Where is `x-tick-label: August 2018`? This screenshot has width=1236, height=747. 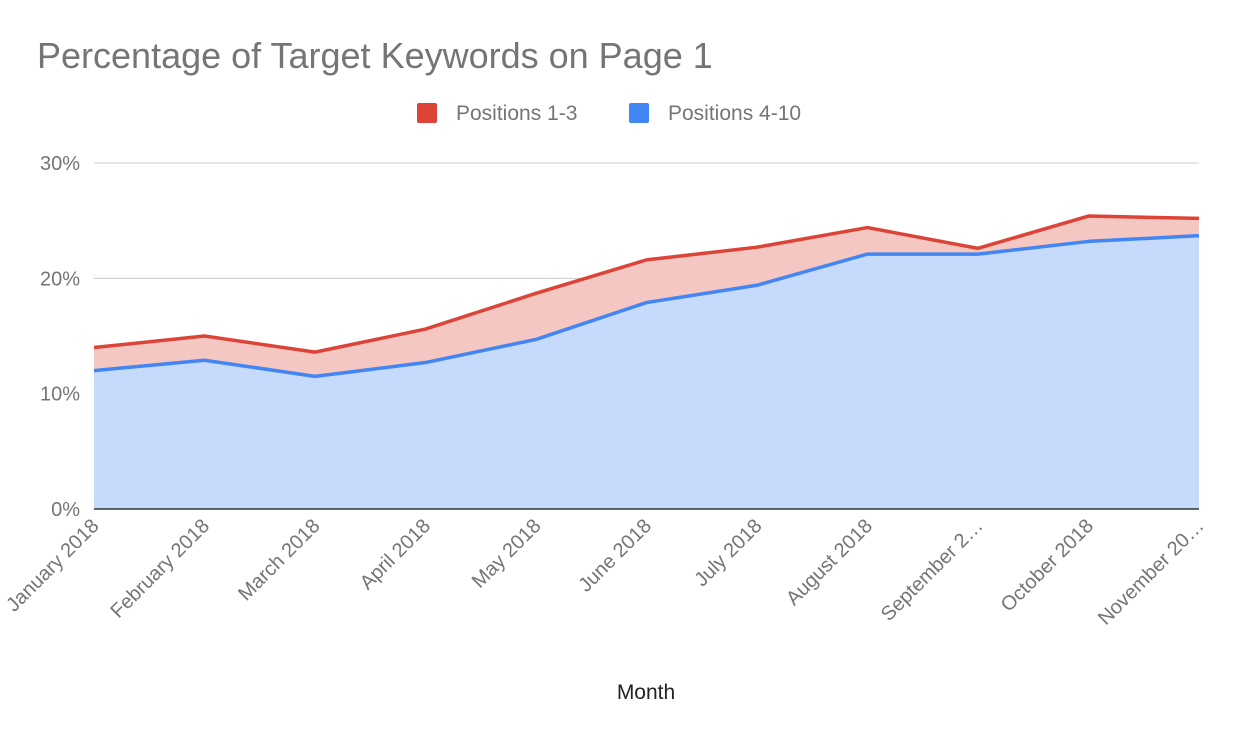 x-tick-label: August 2018 is located at coordinates (829, 562).